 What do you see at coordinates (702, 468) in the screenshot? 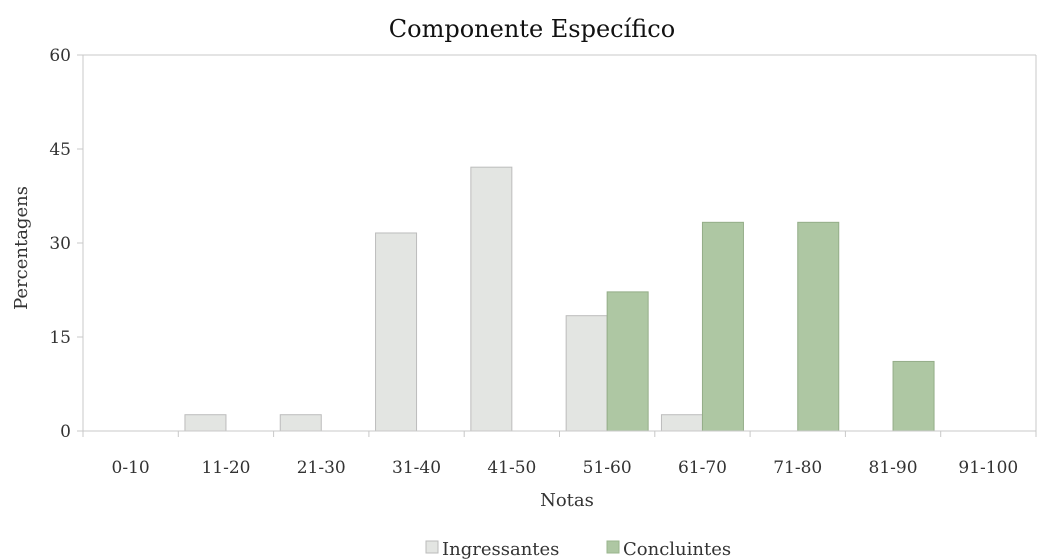
I see `x-tick-label: 61-70` at bounding box center [702, 468].